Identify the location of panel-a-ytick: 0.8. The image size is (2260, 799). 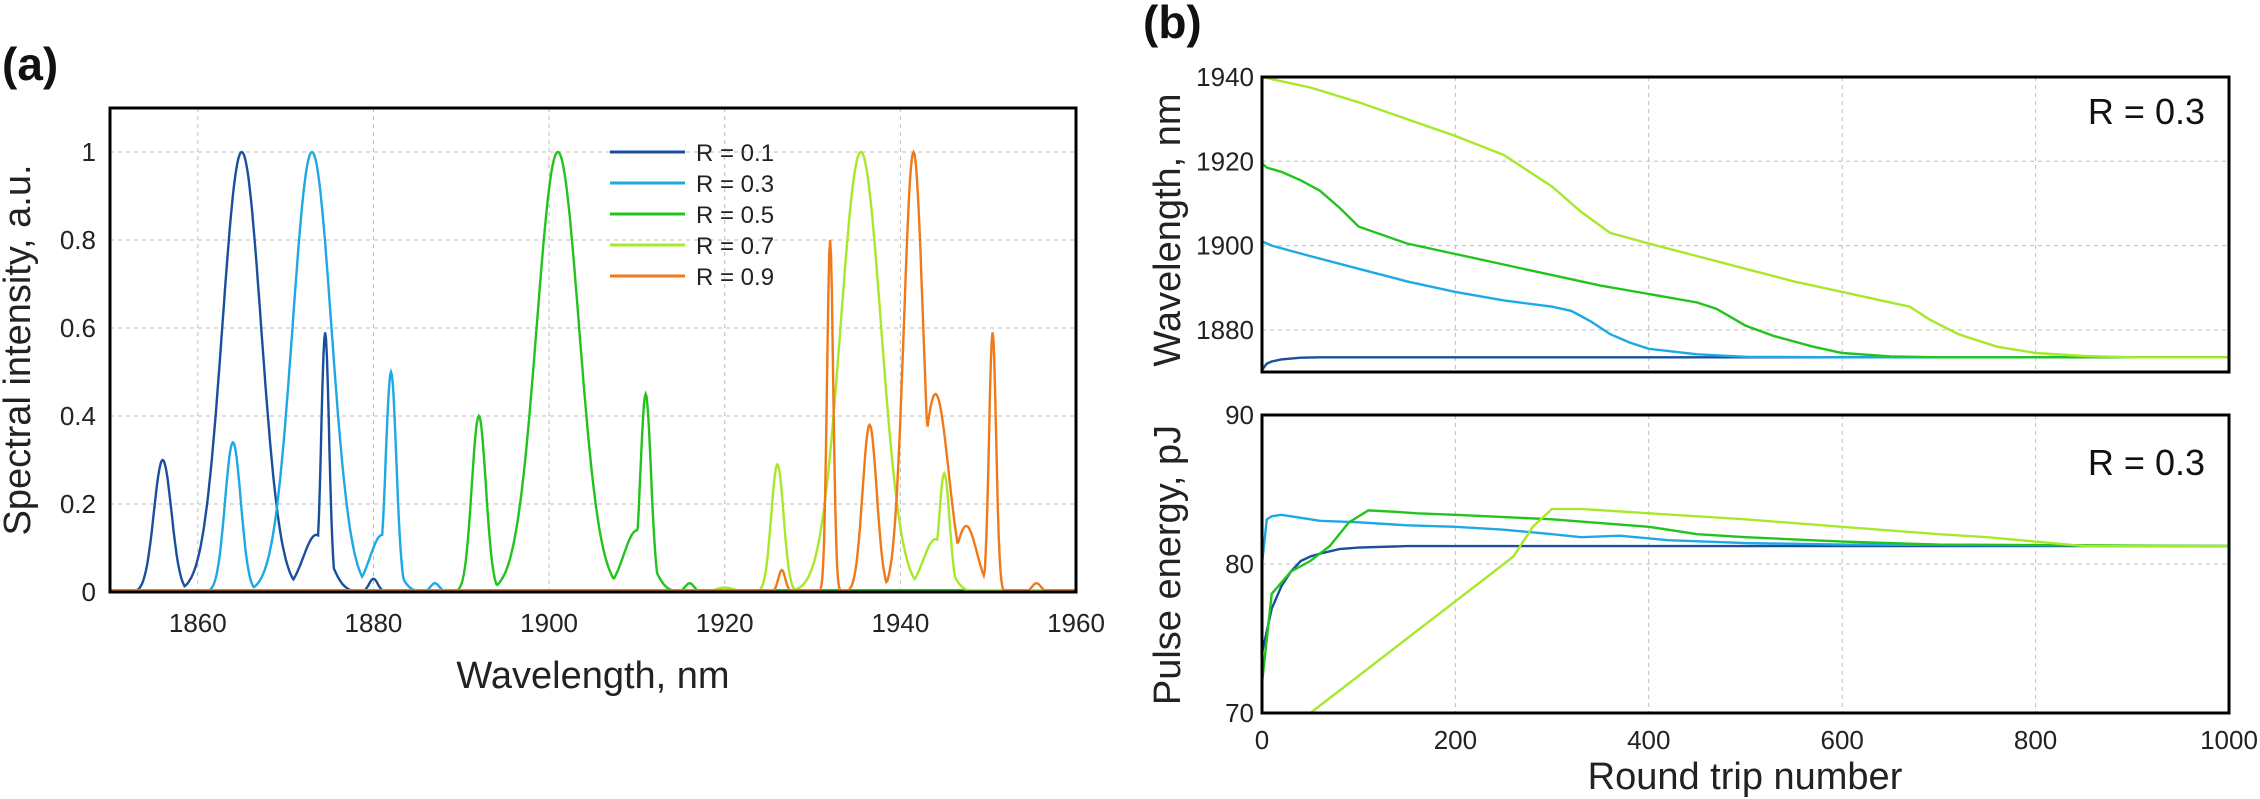
(78, 240).